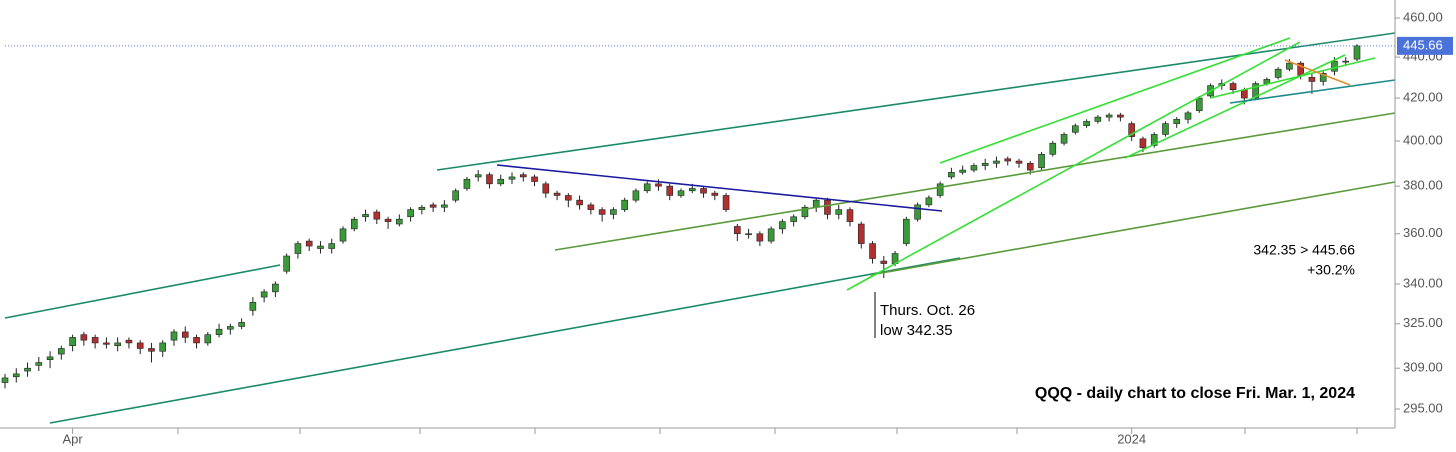  Describe the element at coordinates (767, 431) in the screenshot. I see `month-ticks` at that location.